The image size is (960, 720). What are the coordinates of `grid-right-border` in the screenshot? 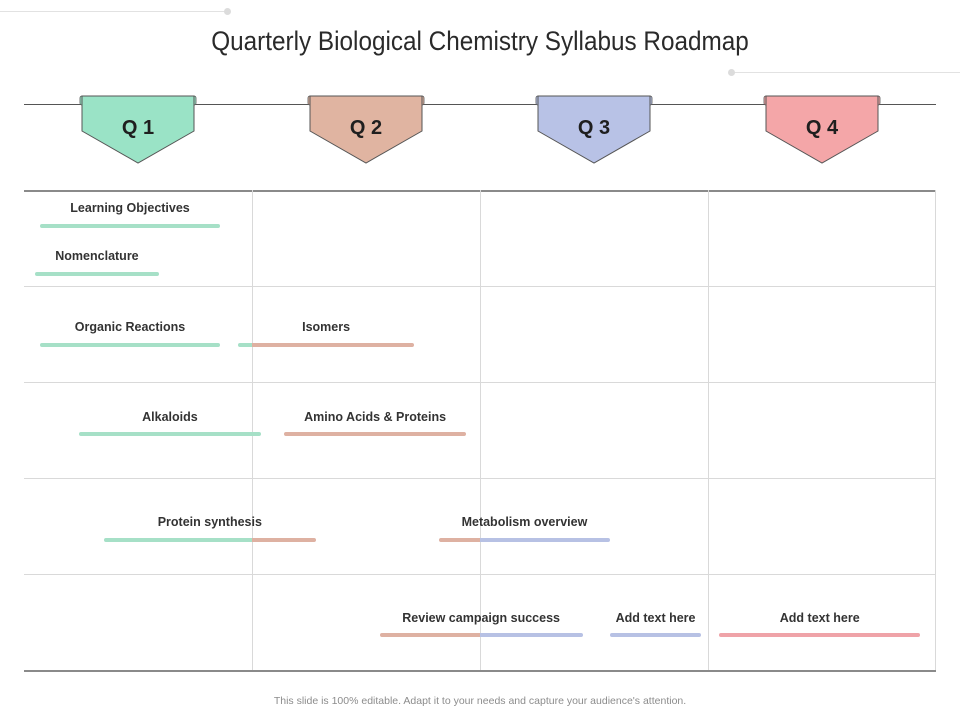 It's located at (935, 430).